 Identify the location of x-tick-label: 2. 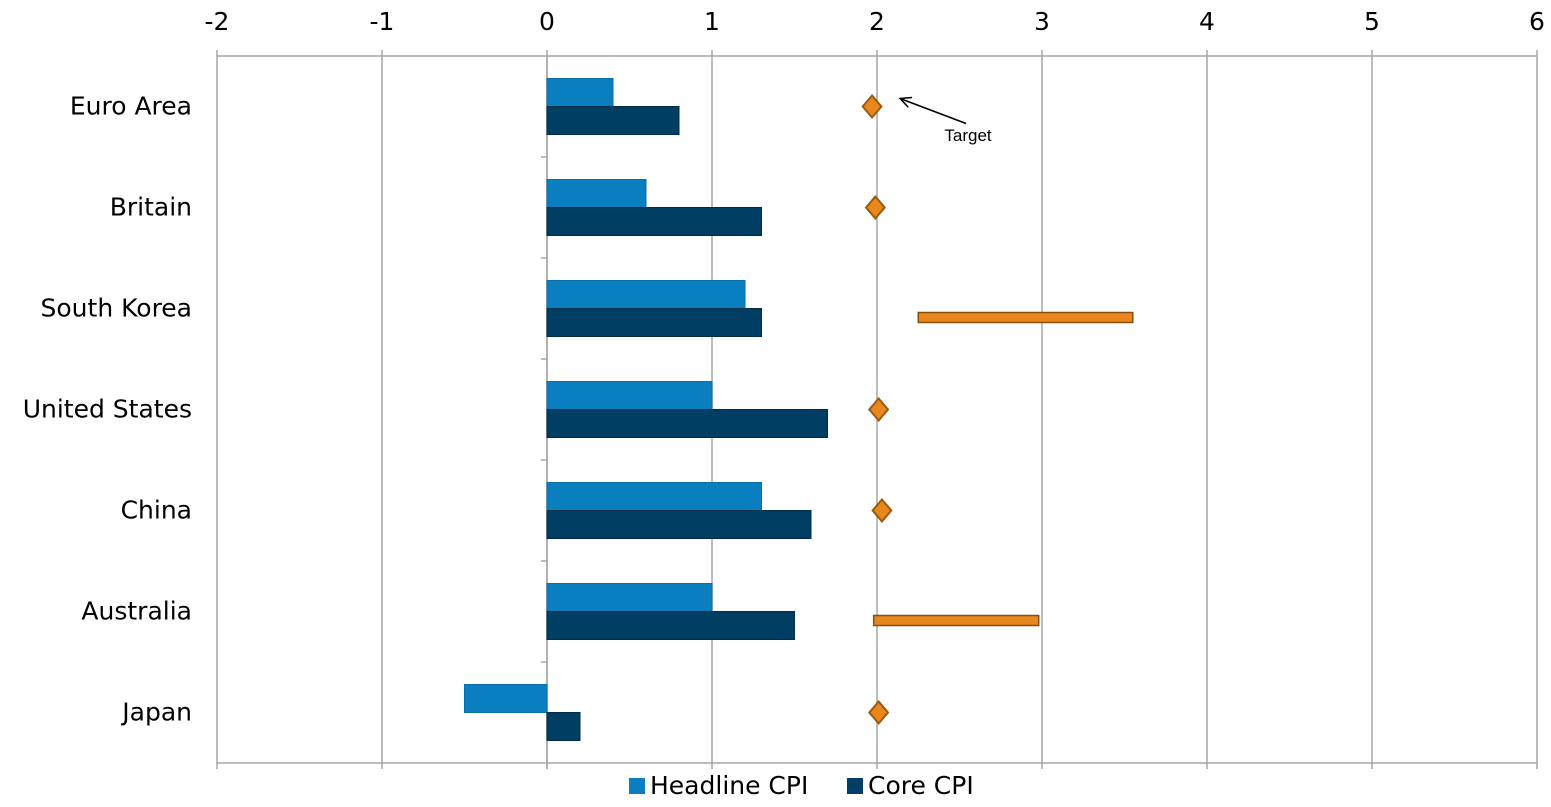
(877, 21).